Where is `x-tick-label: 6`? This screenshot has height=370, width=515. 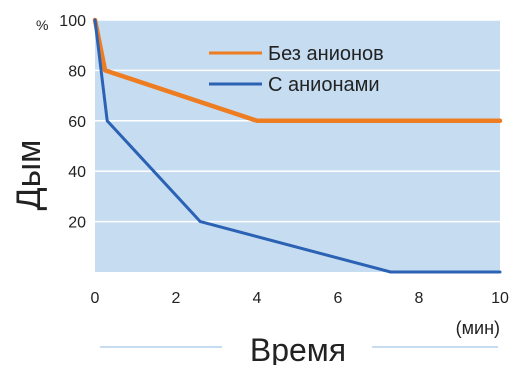 x-tick-label: 6 is located at coordinates (338, 298).